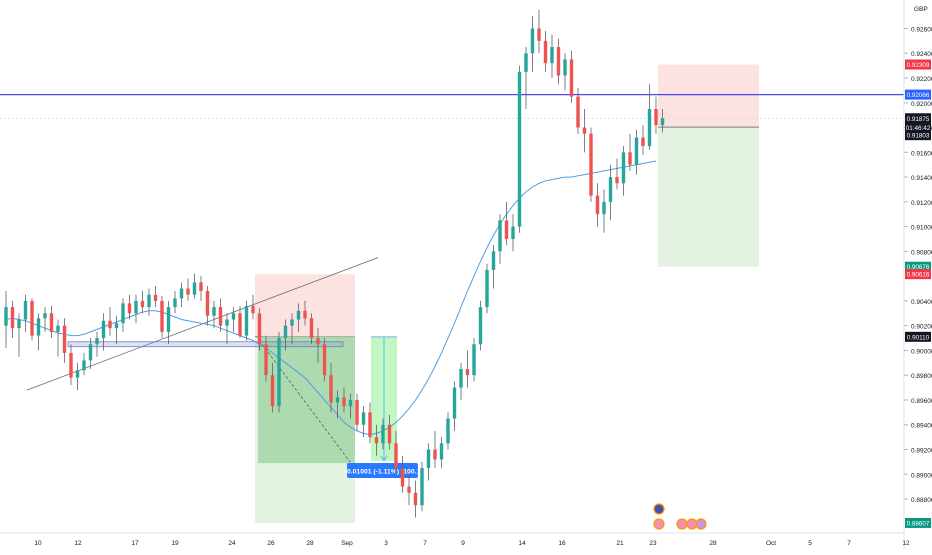  Describe the element at coordinates (708, 197) in the screenshot. I see `take-profit-zone` at that location.